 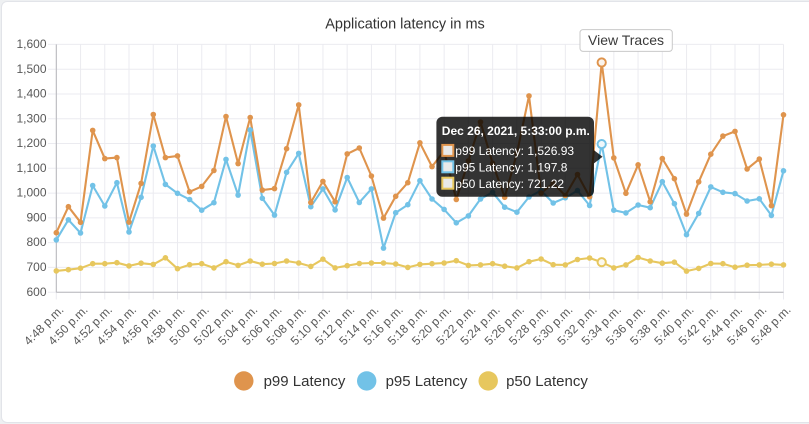 What do you see at coordinates (31, 94) in the screenshot?
I see `svg-text: 1,400` at bounding box center [31, 94].